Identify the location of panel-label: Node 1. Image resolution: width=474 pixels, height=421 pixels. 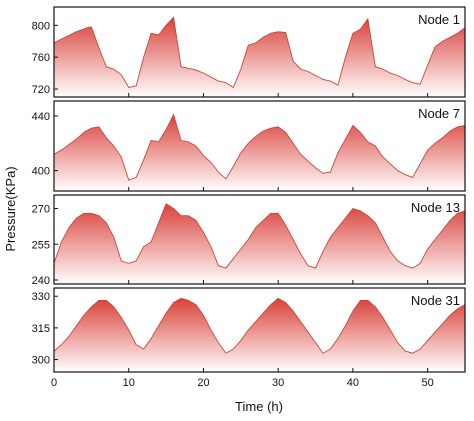
(439, 19).